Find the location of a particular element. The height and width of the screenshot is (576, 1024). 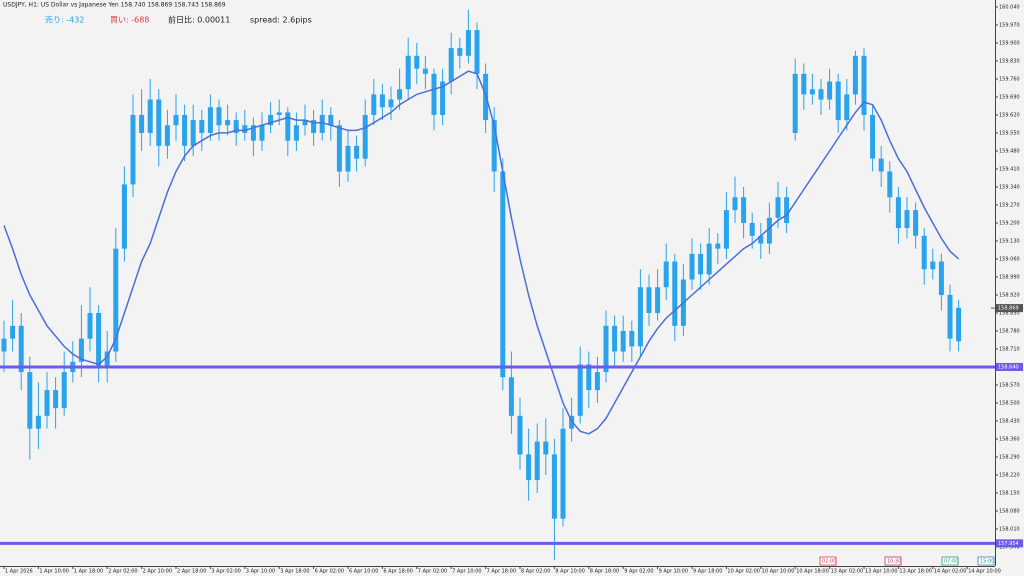

x-tick-label: 13 Apr 10:00 is located at coordinates (881, 572).